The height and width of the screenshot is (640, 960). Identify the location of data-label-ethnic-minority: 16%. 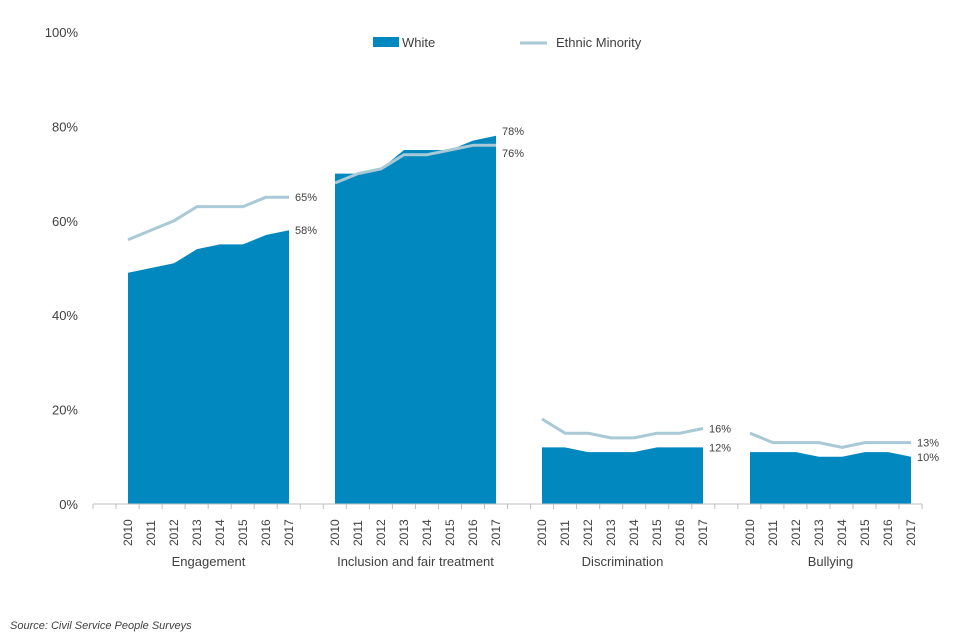
(720, 429).